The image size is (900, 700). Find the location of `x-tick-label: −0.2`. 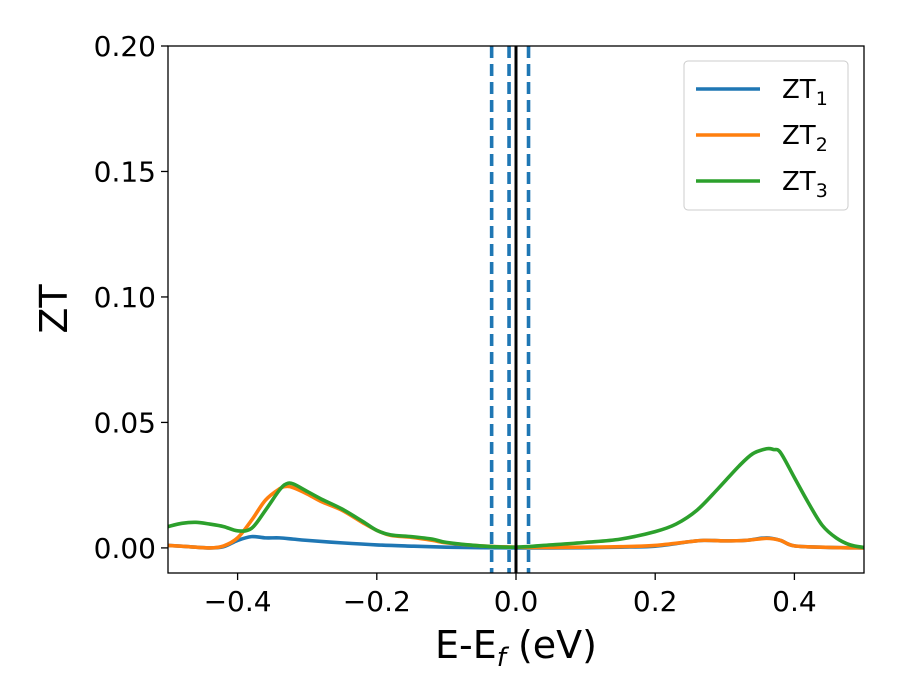

x-tick-label: −0.2 is located at coordinates (377, 601).